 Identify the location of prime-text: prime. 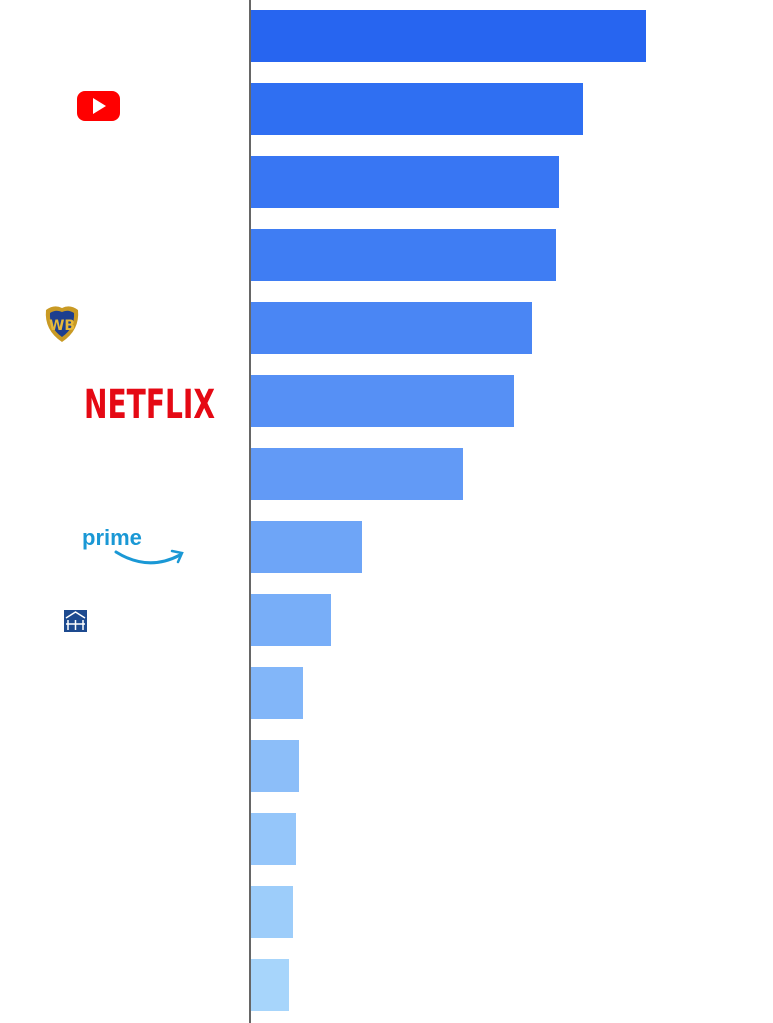
(112, 537).